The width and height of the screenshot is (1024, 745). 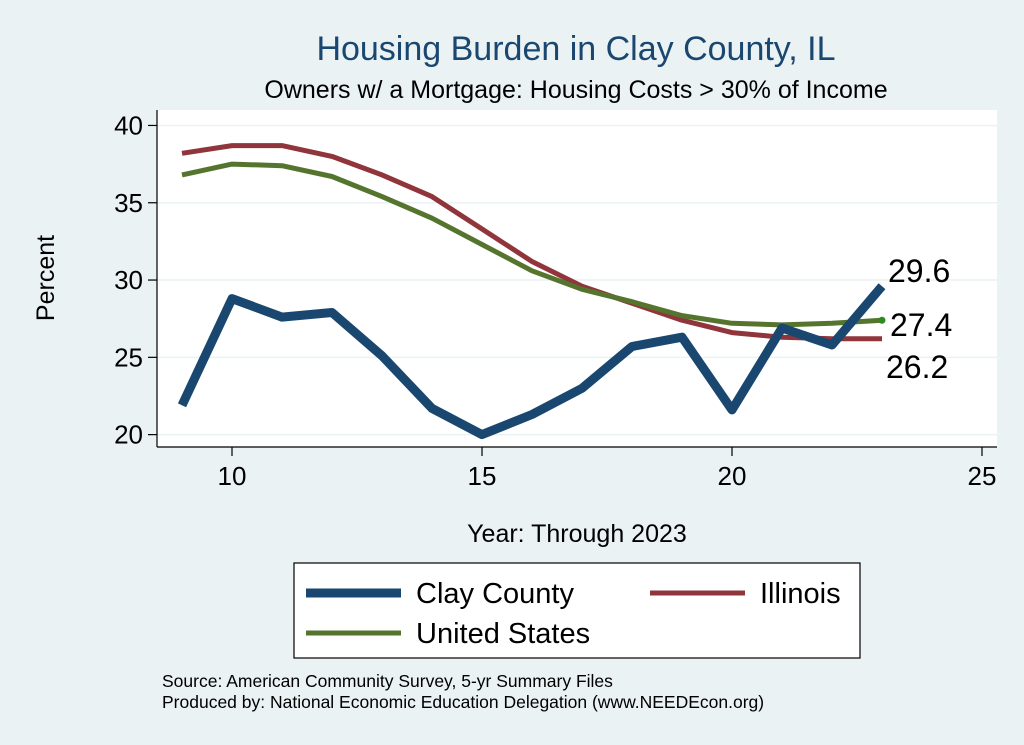 What do you see at coordinates (128, 125) in the screenshot?
I see `y-tick-label-40: 40` at bounding box center [128, 125].